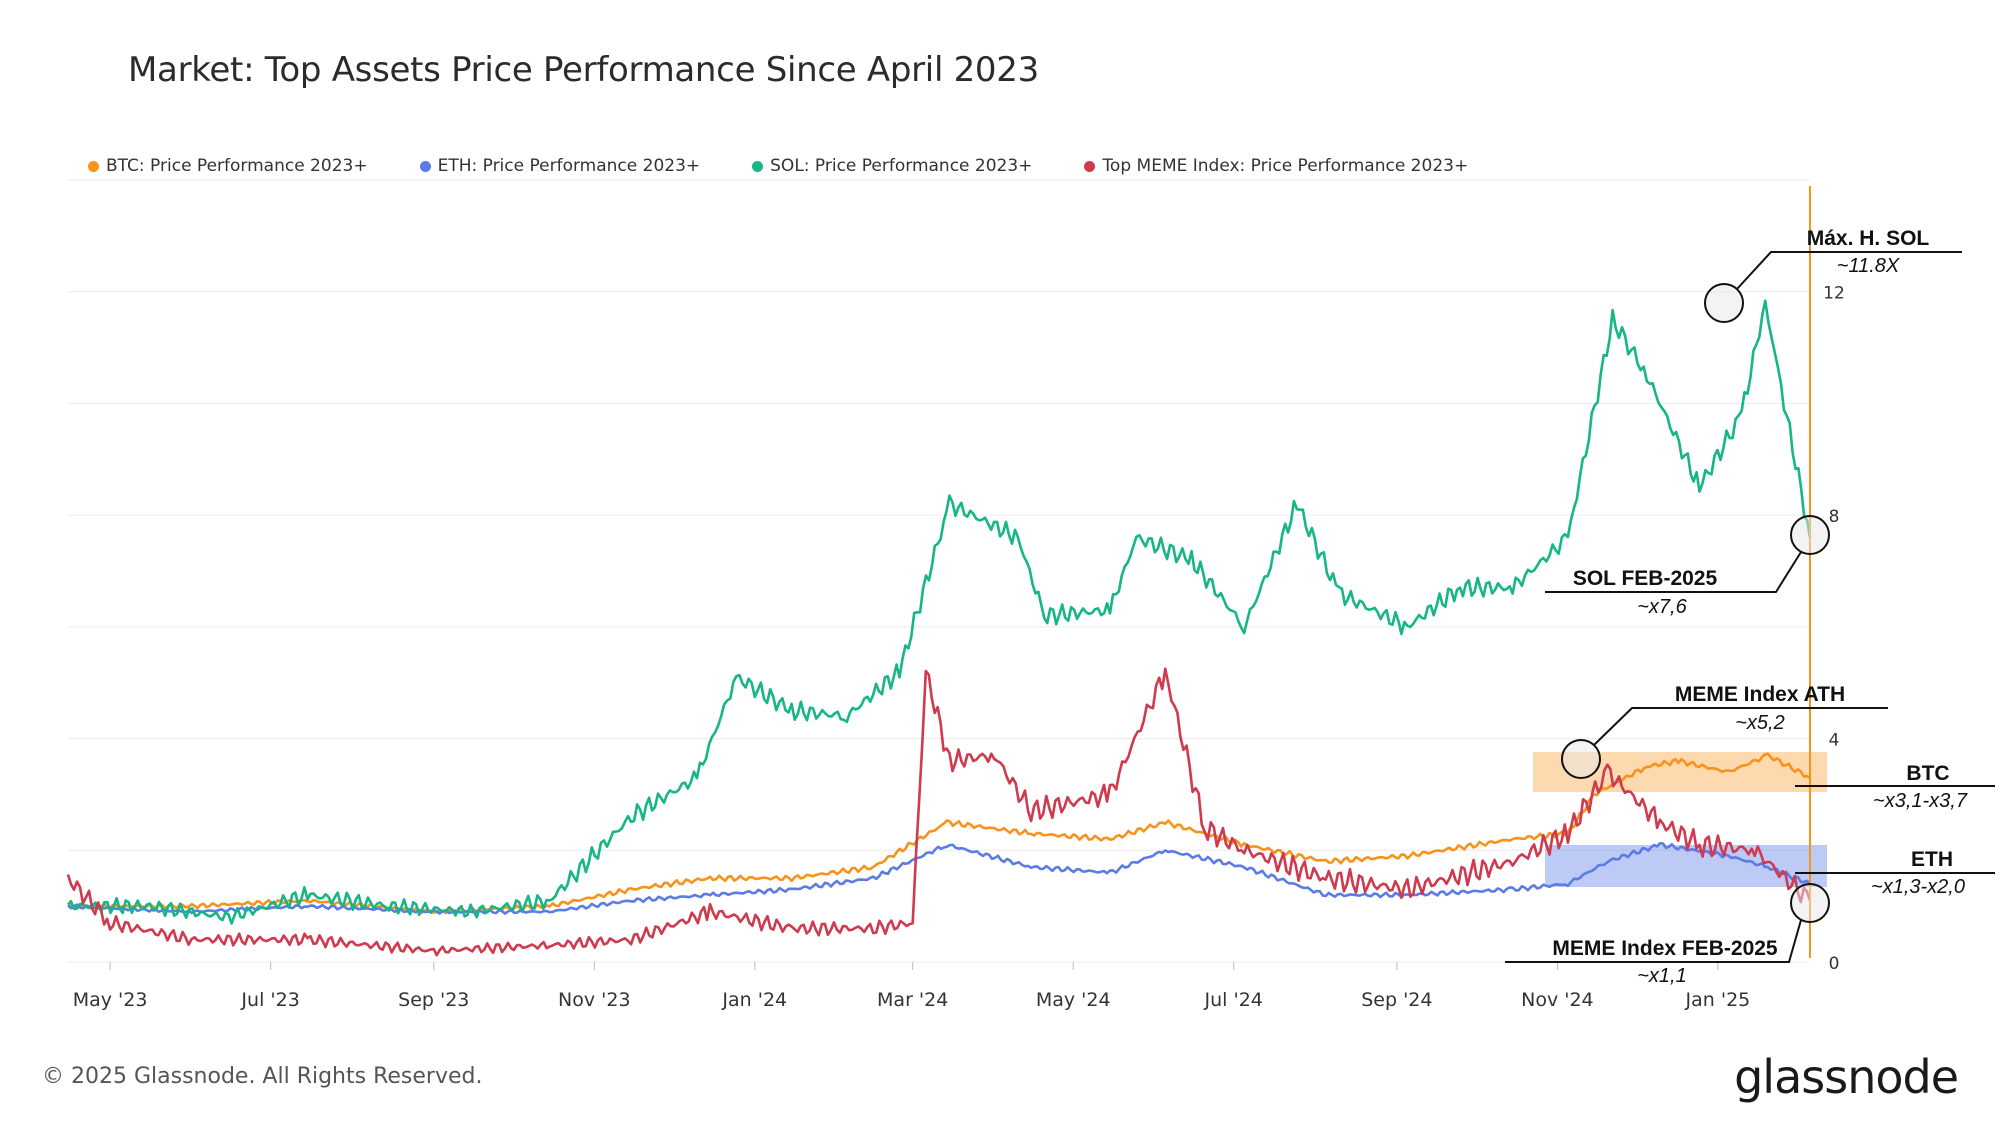  What do you see at coordinates (754, 1000) in the screenshot?
I see `x-tick-label: Jan '24` at bounding box center [754, 1000].